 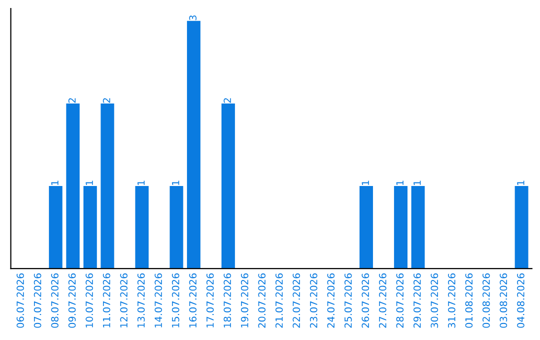 I want to click on x-tick-label: 24.07.2026, so click(x=331, y=300).